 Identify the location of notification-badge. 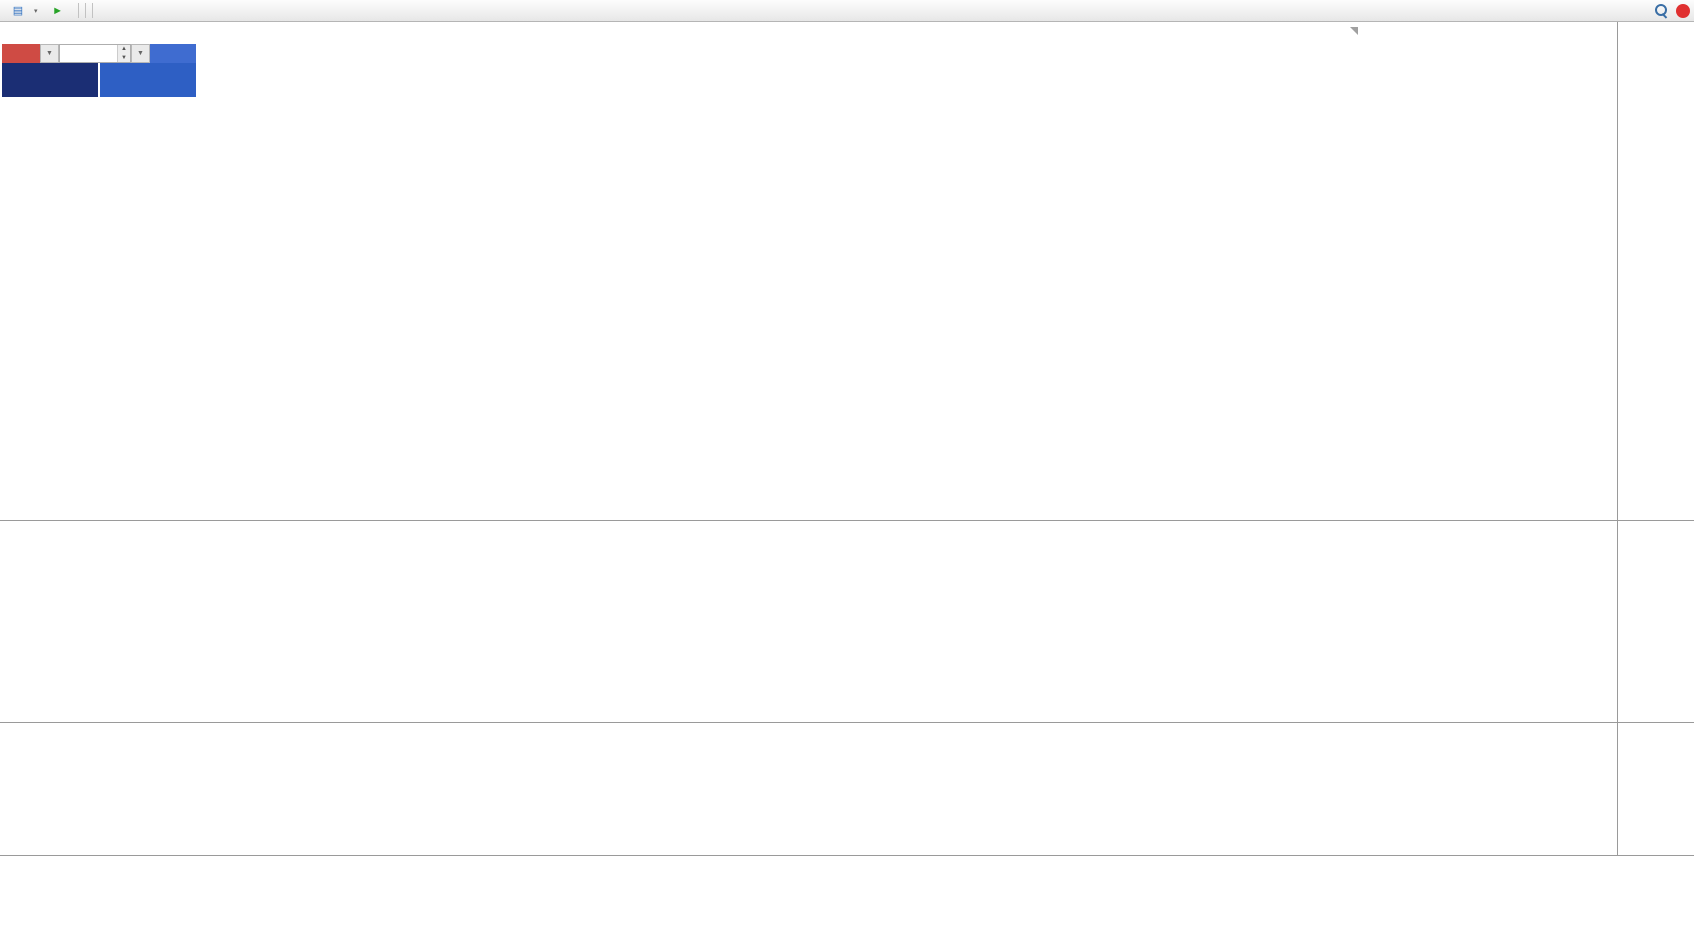
(1683, 10).